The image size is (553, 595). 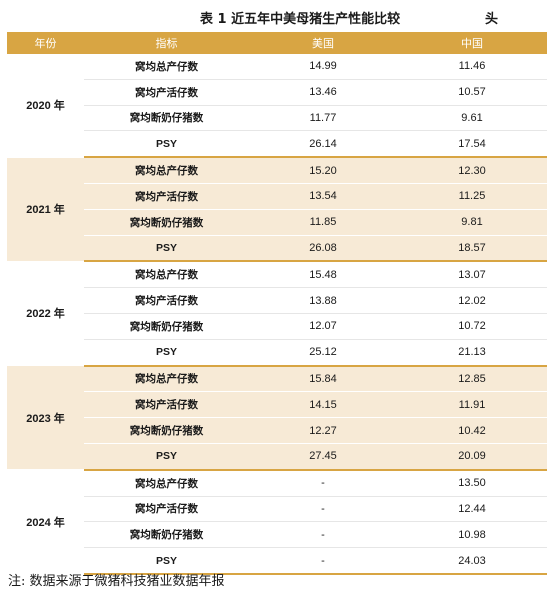 I want to click on us-value-cell: 15.48, so click(x=323, y=275).